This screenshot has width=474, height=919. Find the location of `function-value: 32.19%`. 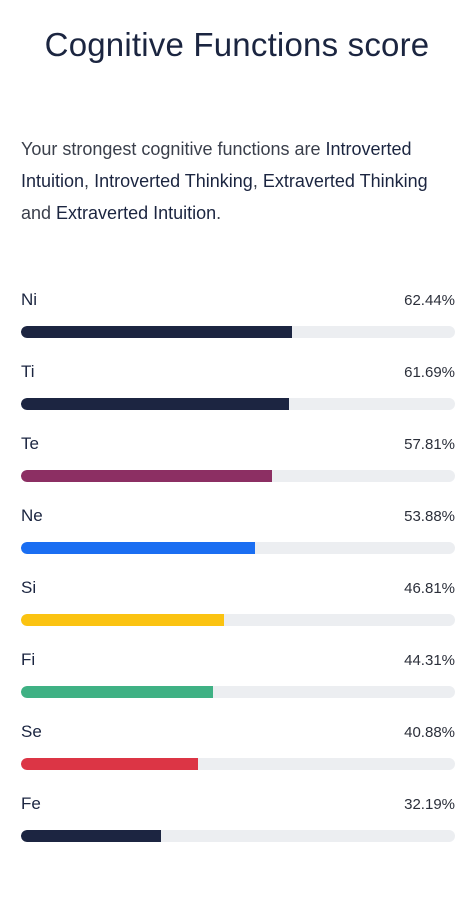

function-value: 32.19% is located at coordinates (429, 804).